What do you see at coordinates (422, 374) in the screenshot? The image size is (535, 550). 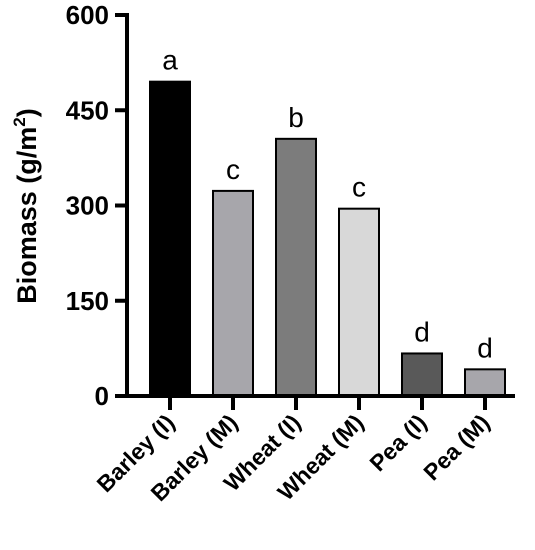 I see `bar-pea-i` at bounding box center [422, 374].